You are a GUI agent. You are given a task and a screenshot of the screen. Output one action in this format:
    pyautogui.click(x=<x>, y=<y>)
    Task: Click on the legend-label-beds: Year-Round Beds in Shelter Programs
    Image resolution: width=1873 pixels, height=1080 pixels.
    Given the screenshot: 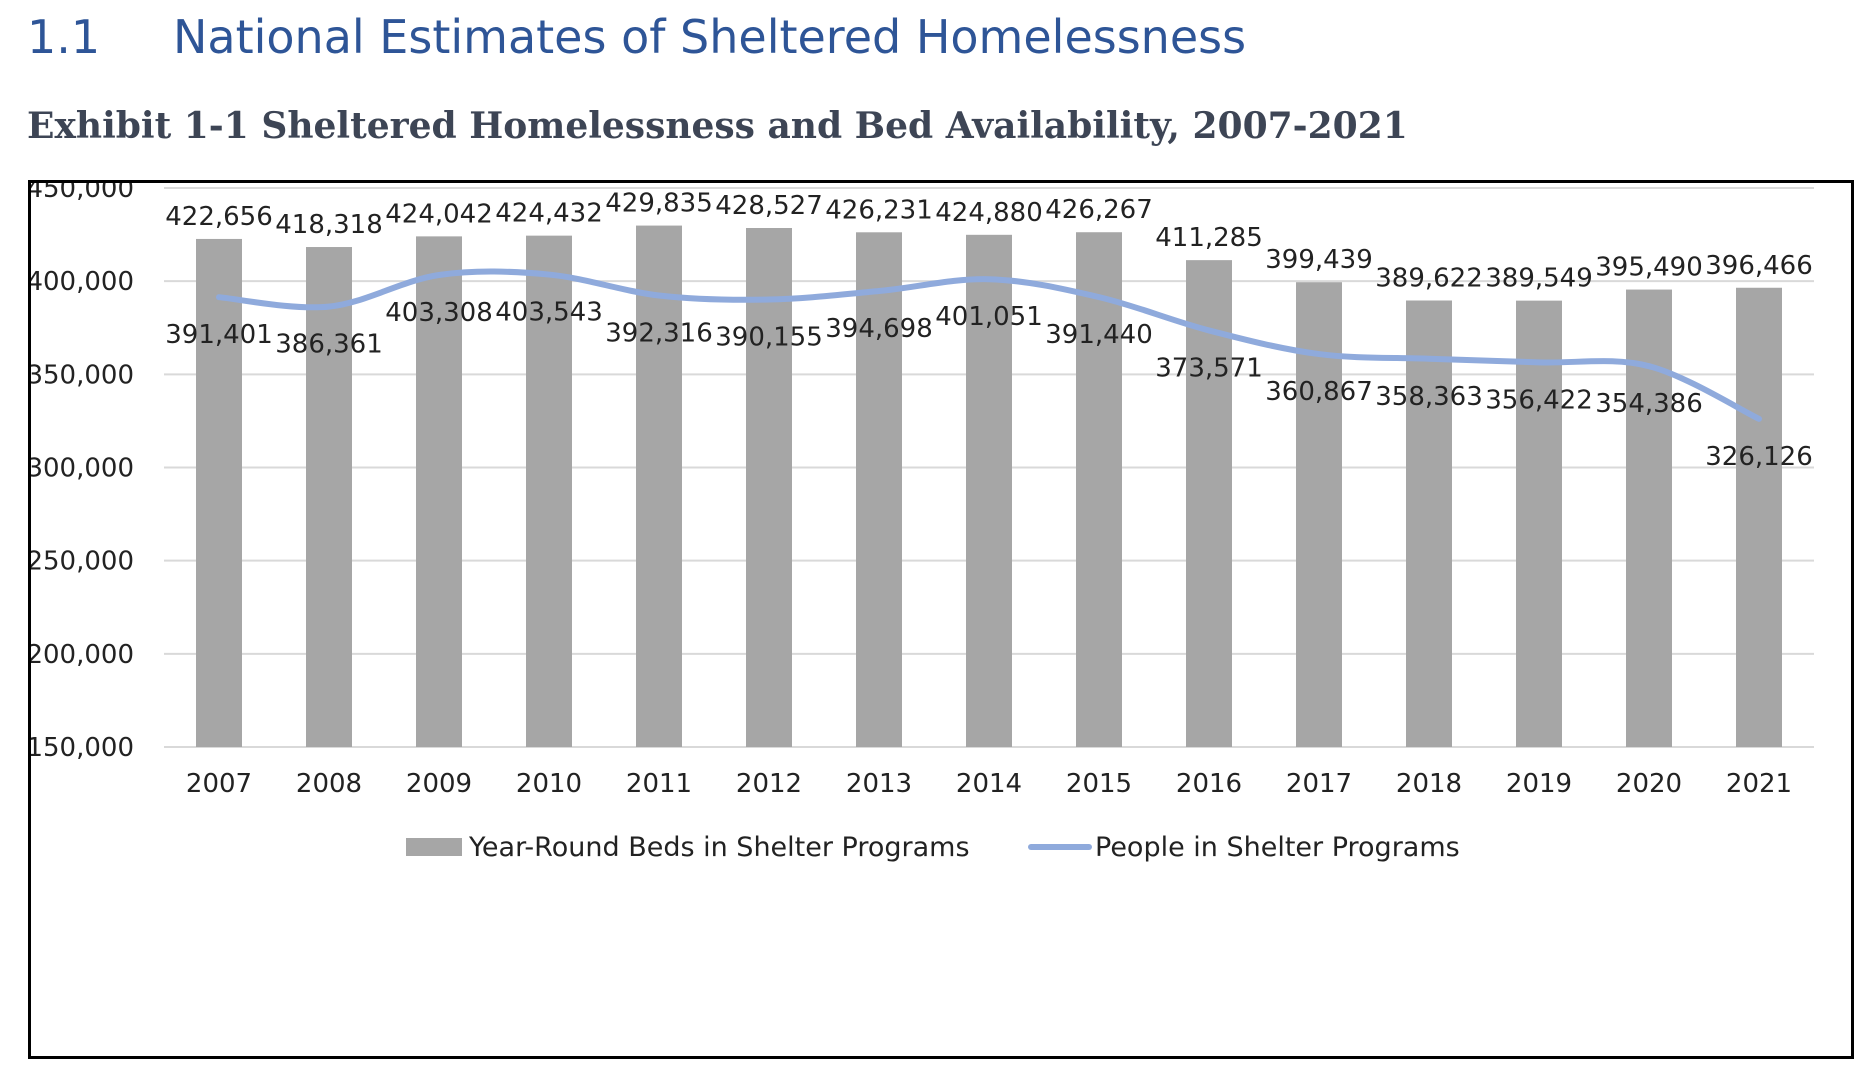 What is the action you would take?
    pyautogui.click(x=719, y=847)
    